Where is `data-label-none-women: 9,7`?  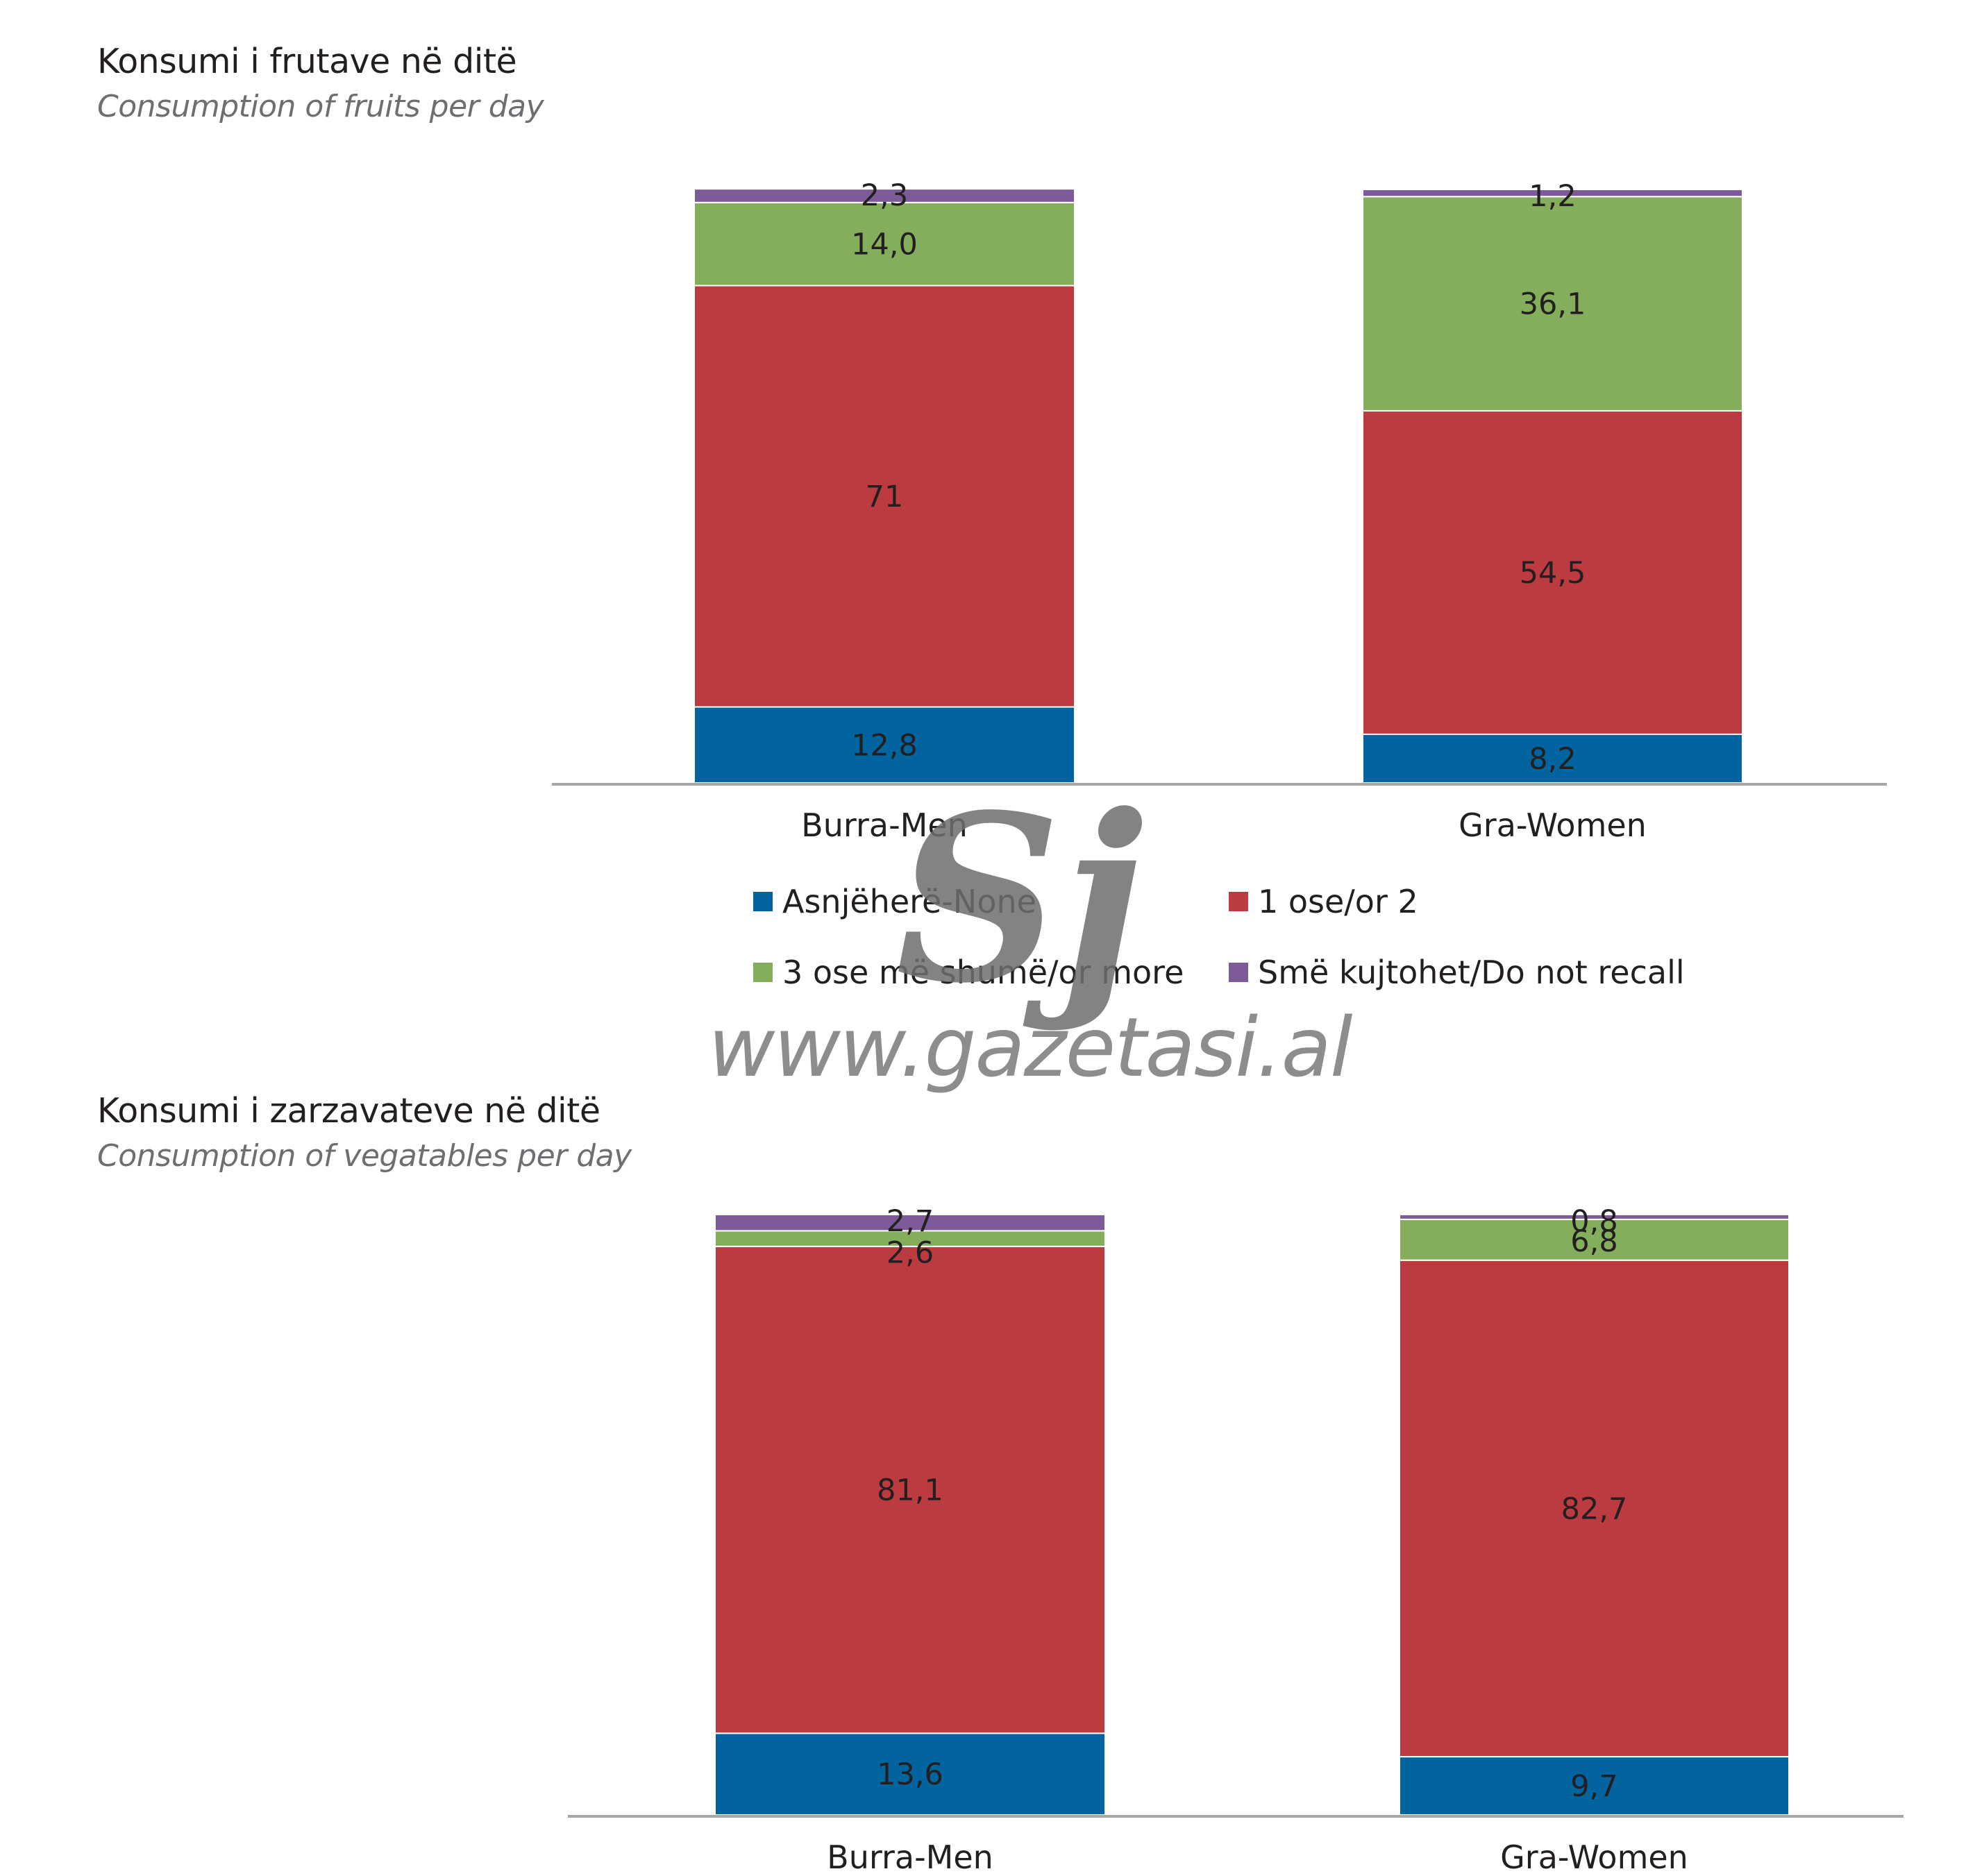 data-label-none-women: 9,7 is located at coordinates (1593, 1787).